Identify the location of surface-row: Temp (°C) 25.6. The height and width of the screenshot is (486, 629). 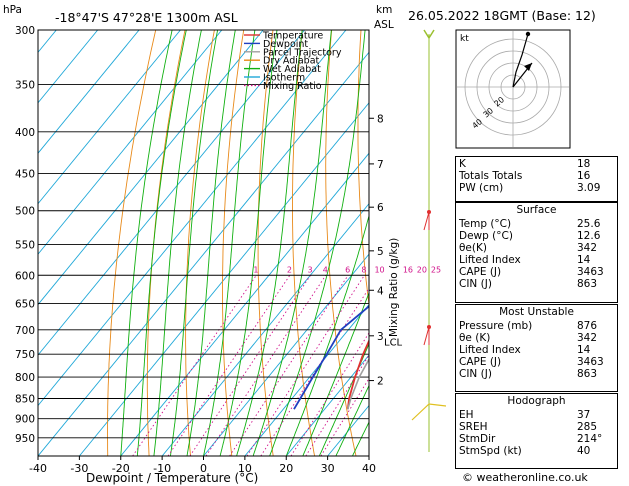
(536, 224).